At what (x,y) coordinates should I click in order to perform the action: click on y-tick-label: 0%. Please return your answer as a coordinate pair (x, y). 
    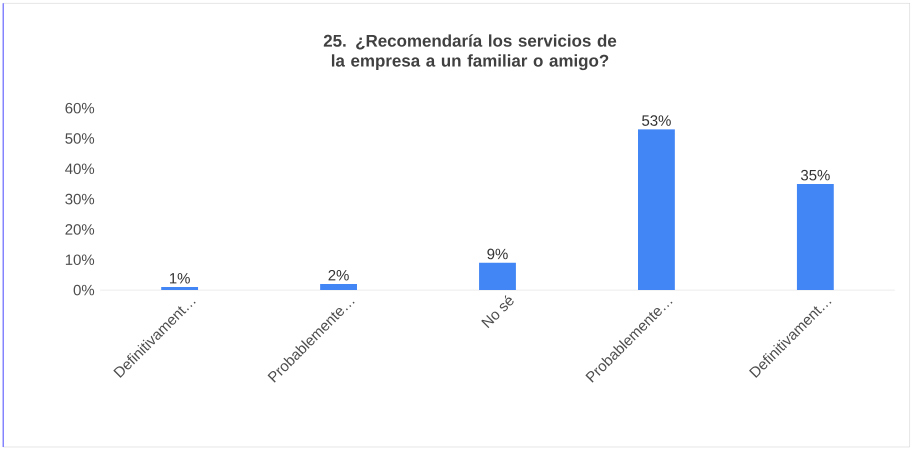
    Looking at the image, I should click on (84, 290).